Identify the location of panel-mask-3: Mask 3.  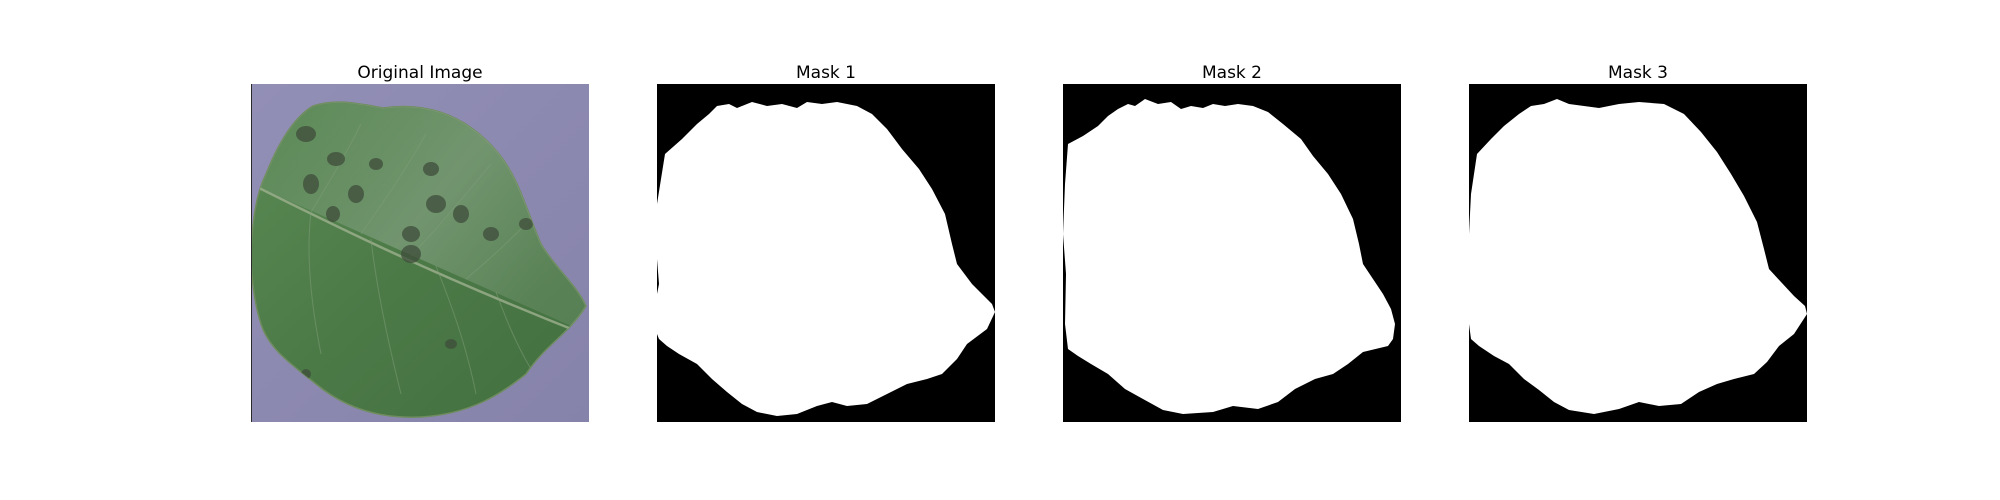
(1638, 242).